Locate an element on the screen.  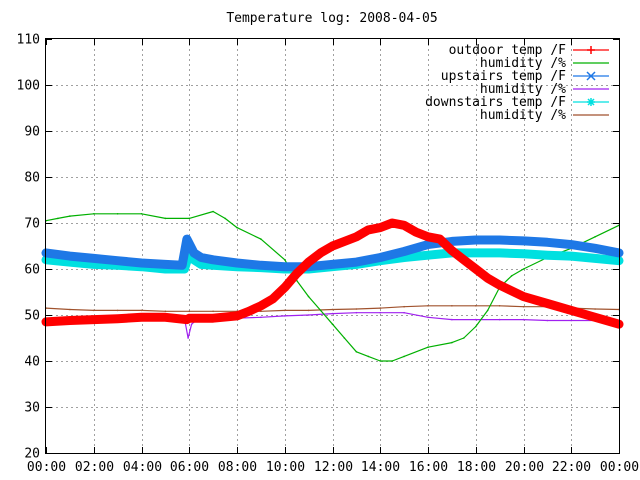
y-tick-label: 70 is located at coordinates (32, 224).